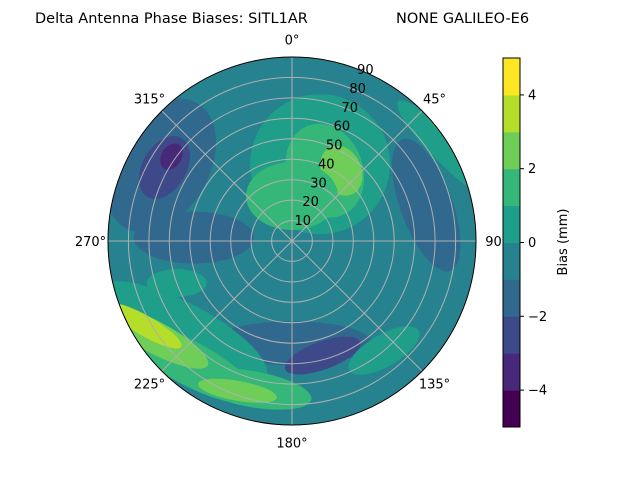 The image size is (640, 480). I want to click on radial-tick-labels: 10 20 30 40 50 60 70 80 90, so click(334, 146).